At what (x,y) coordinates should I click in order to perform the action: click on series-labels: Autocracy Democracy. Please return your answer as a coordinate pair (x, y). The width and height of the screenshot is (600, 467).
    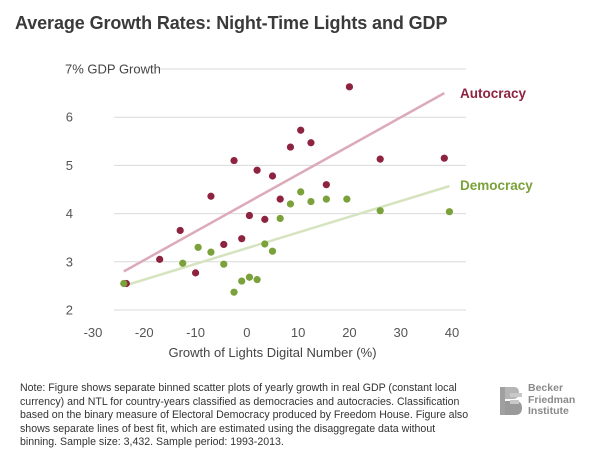
    Looking at the image, I should click on (496, 139).